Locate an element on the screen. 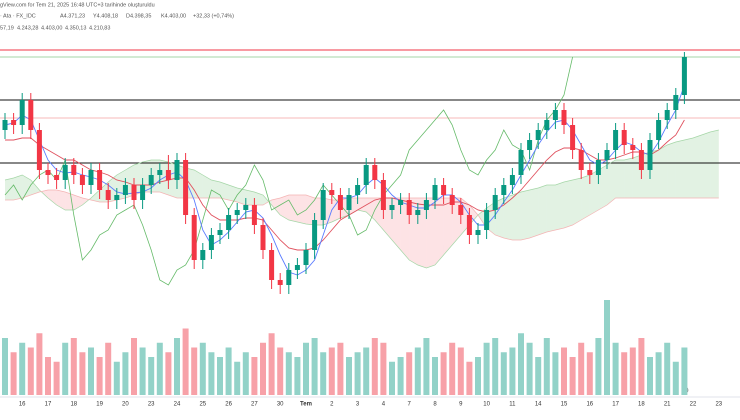  x-tick-label: 20 is located at coordinates (125, 405).